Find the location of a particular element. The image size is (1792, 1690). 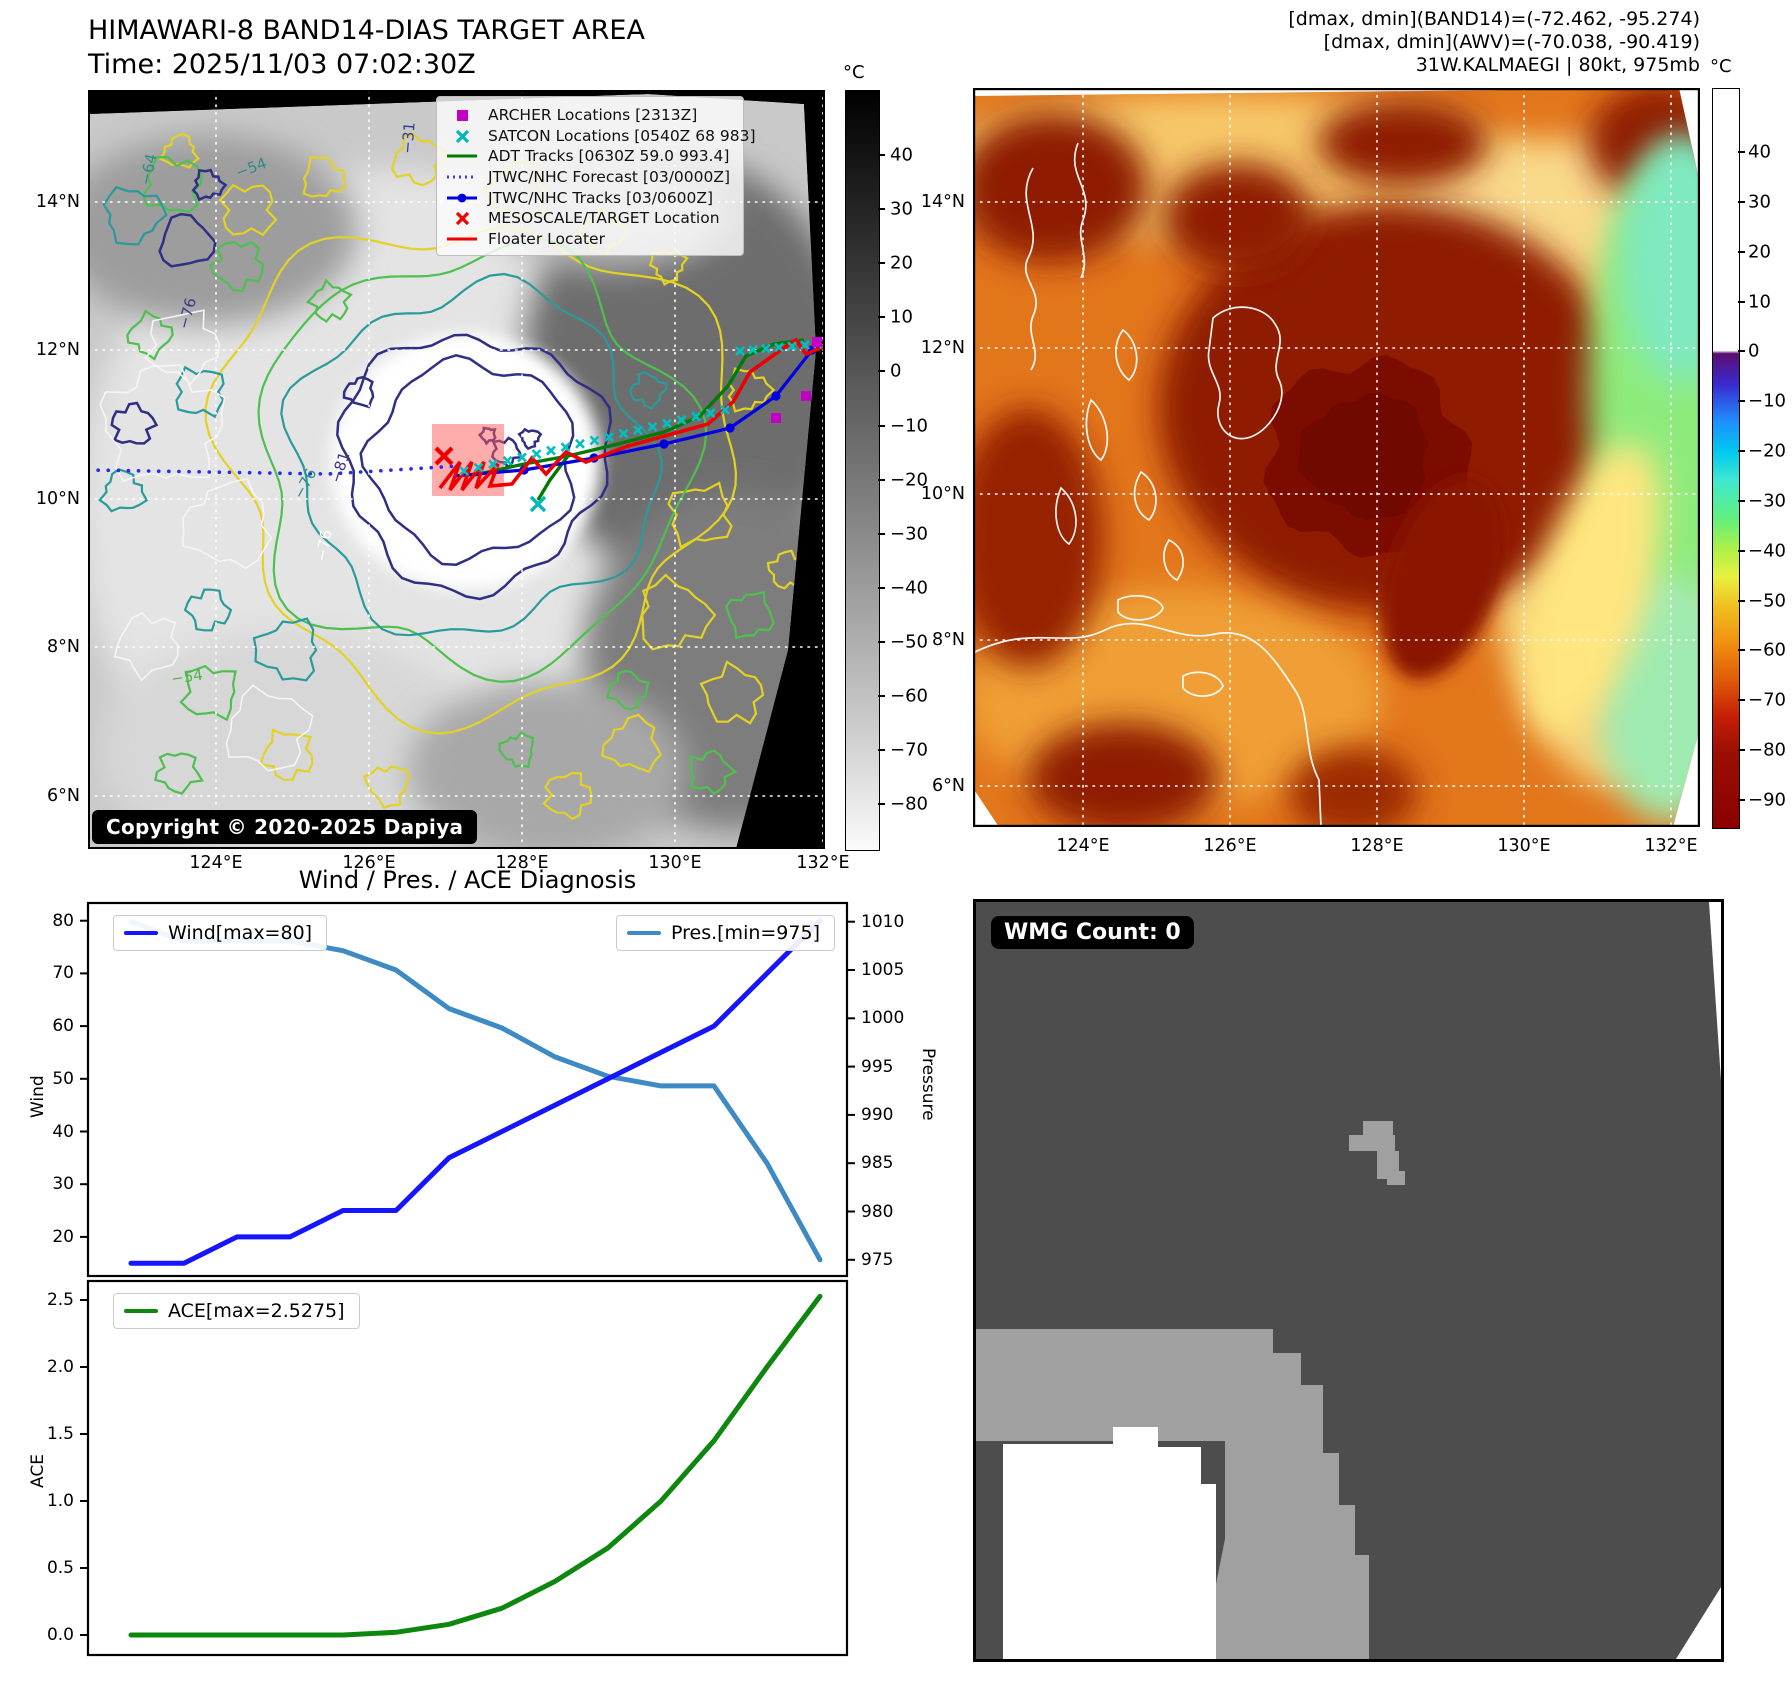

pressure-legend: Pres.[min=975] is located at coordinates (725, 933).